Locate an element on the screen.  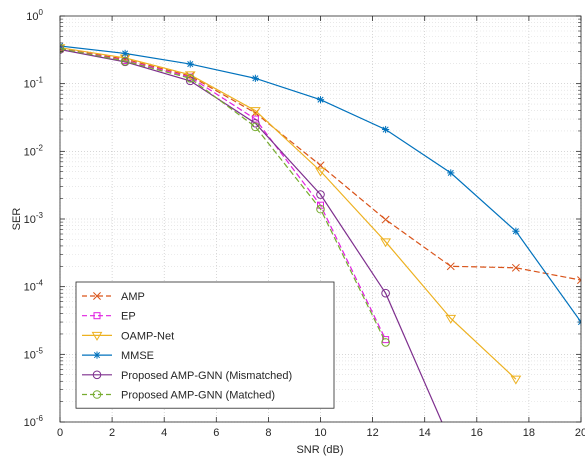
y-tick-label: 10⁻³ is located at coordinates (34, 218).